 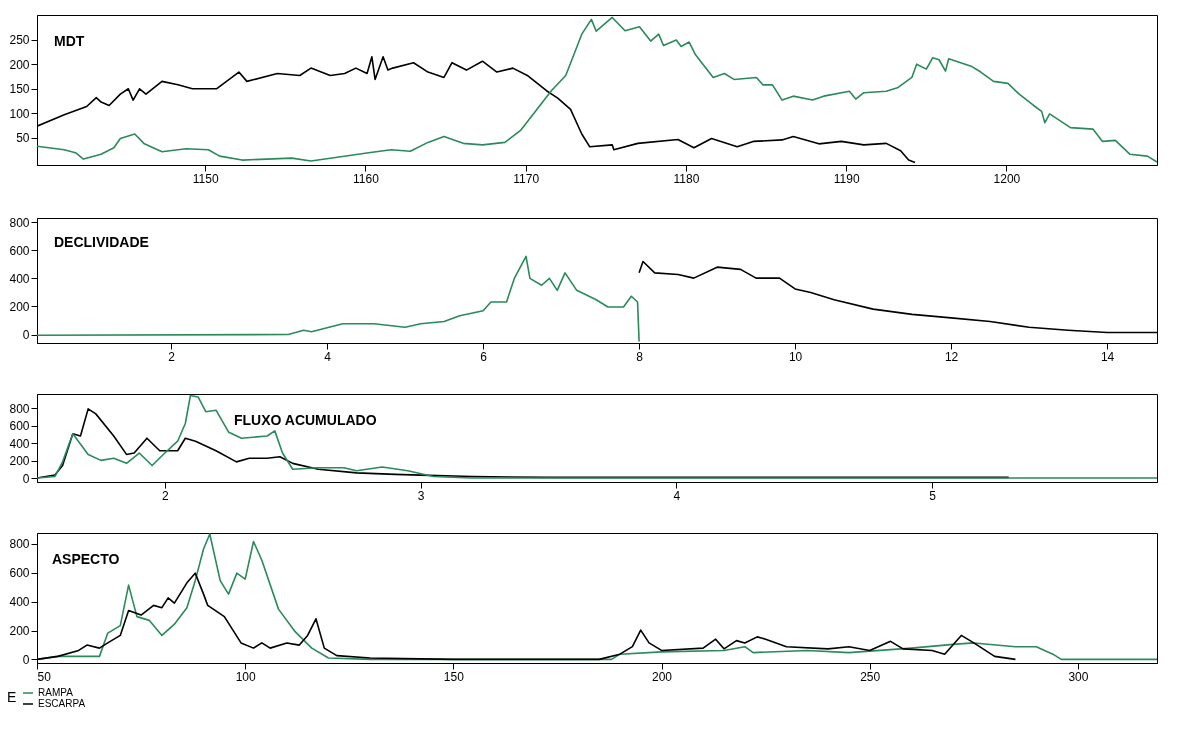 I want to click on x-tick-label: 300, so click(x=1078, y=676).